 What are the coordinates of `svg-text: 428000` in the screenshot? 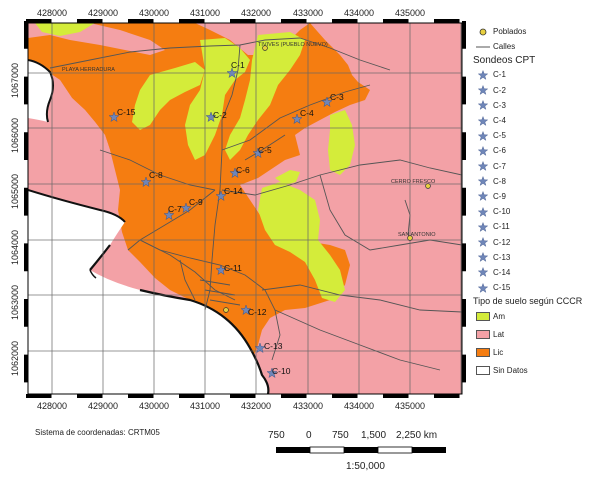 It's located at (52, 13).